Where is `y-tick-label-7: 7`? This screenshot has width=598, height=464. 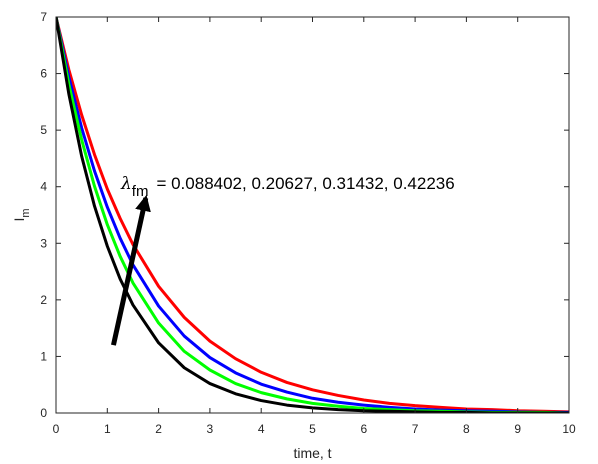
y-tick-label-7: 7 is located at coordinates (43, 17).